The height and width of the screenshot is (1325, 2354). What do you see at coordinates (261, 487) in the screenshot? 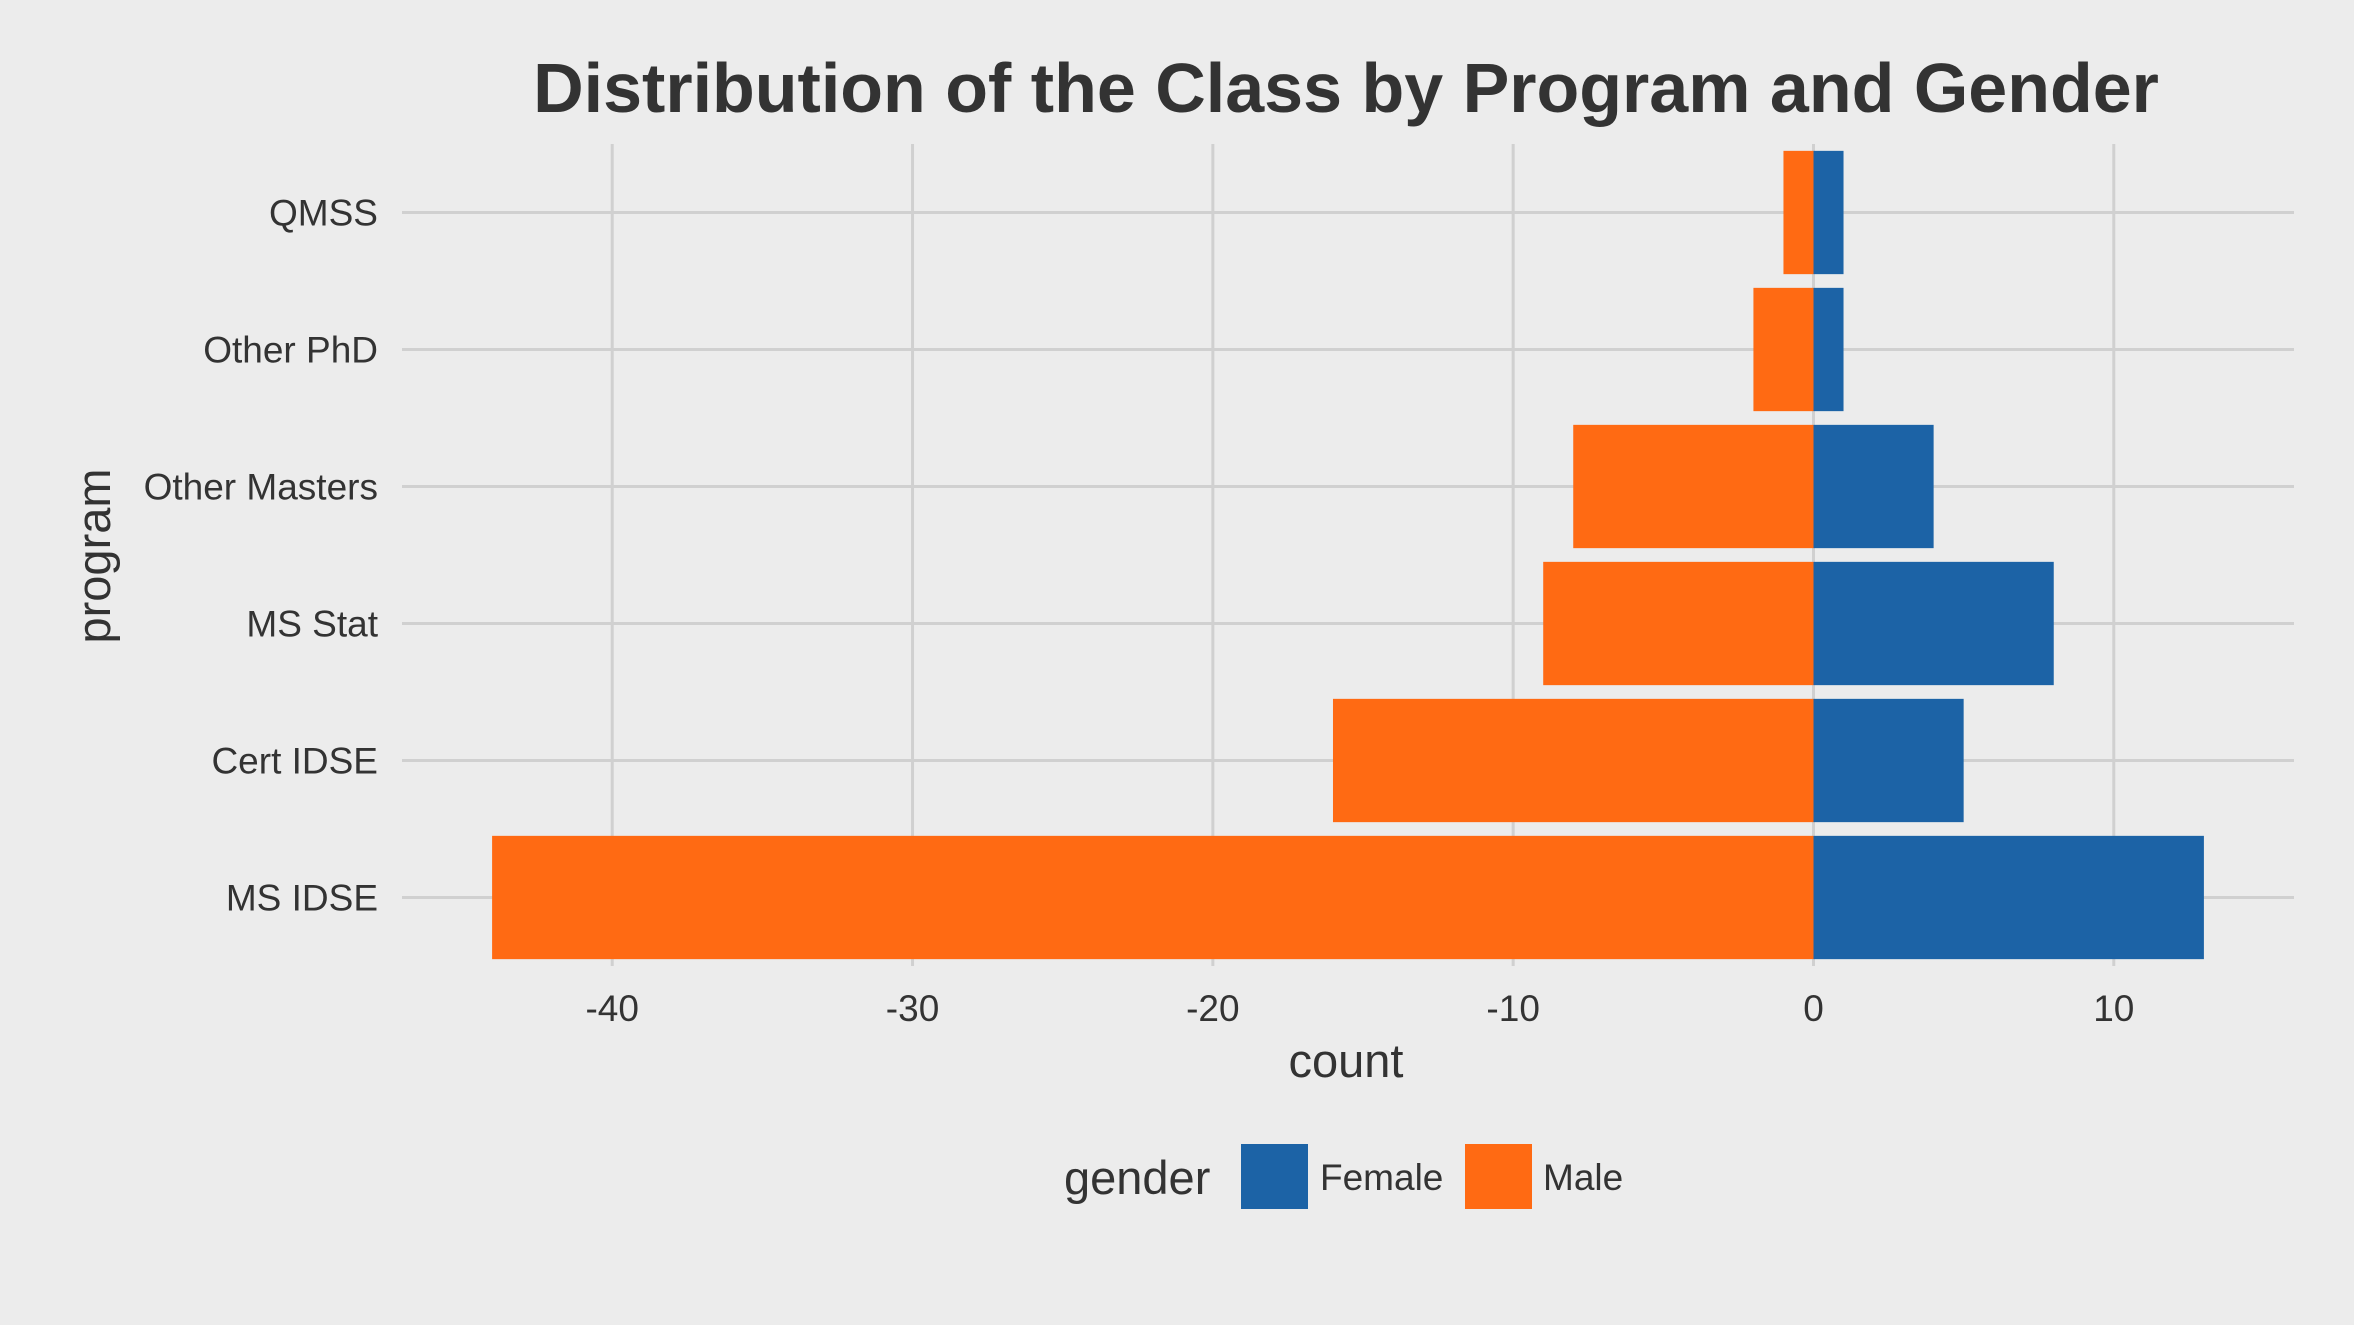
I see `y-tick-label: Other Masters` at bounding box center [261, 487].